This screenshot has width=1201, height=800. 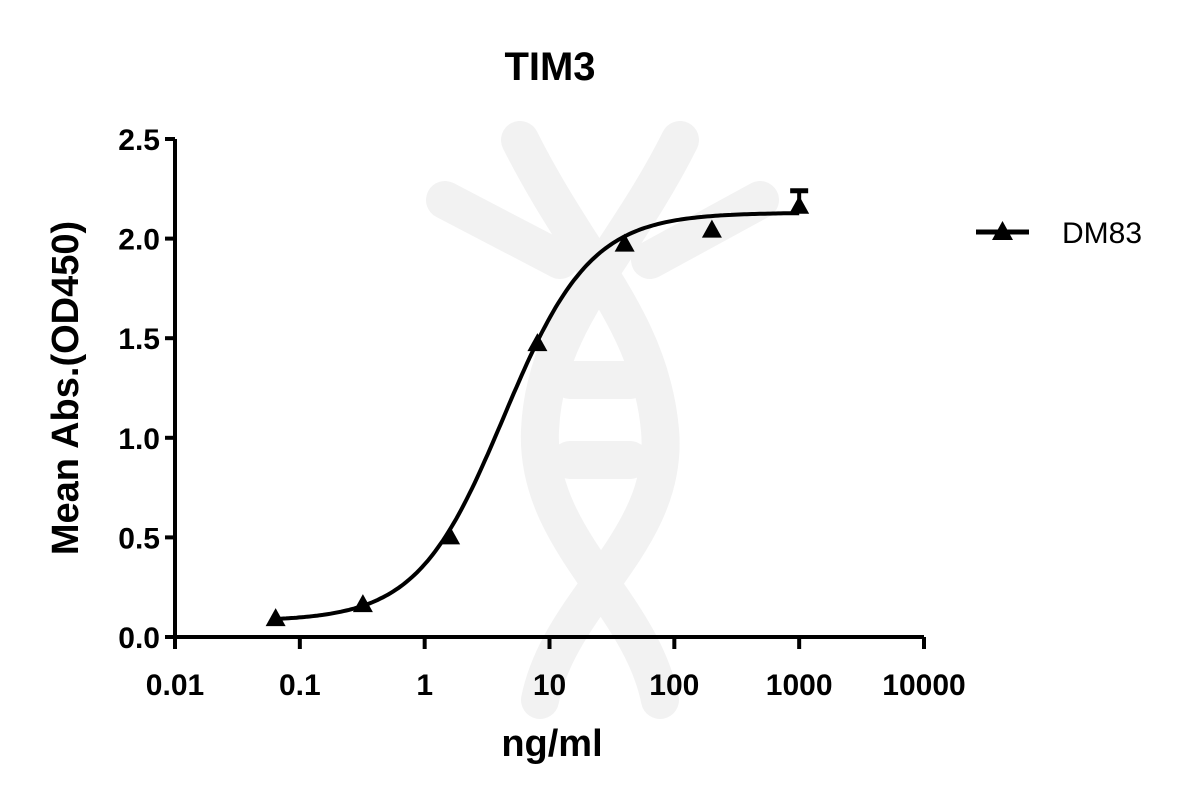 What do you see at coordinates (674, 685) in the screenshot?
I see `x-tick-label: 100` at bounding box center [674, 685].